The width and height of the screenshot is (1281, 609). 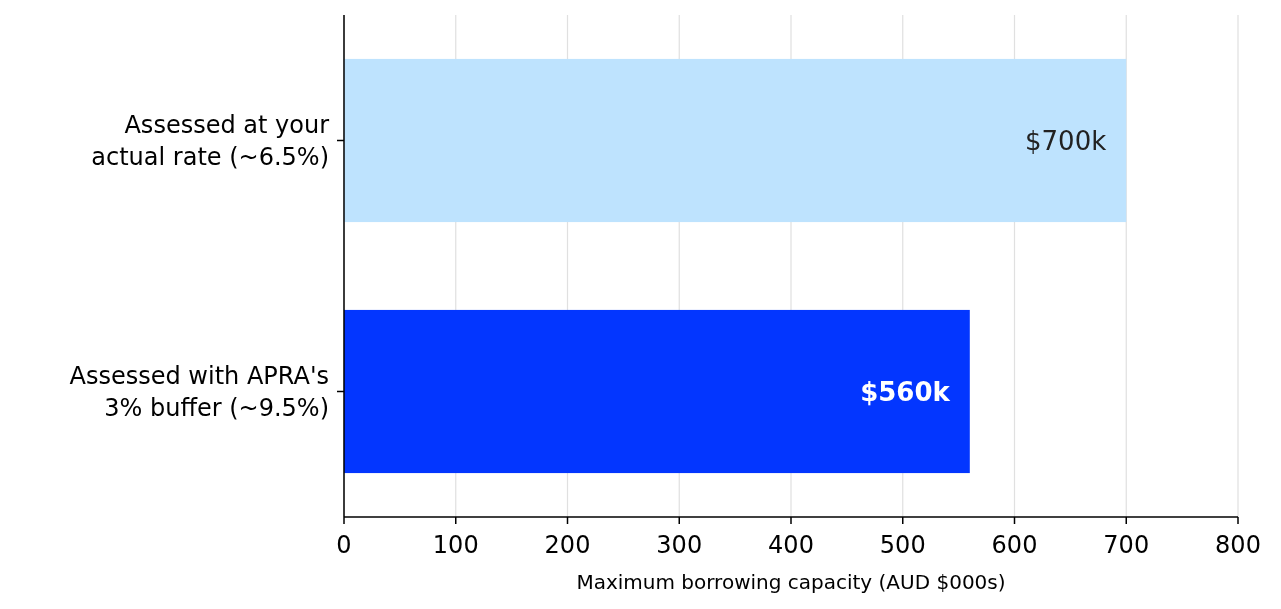 What do you see at coordinates (1014, 545) in the screenshot?
I see `x-tick-label: 600` at bounding box center [1014, 545].